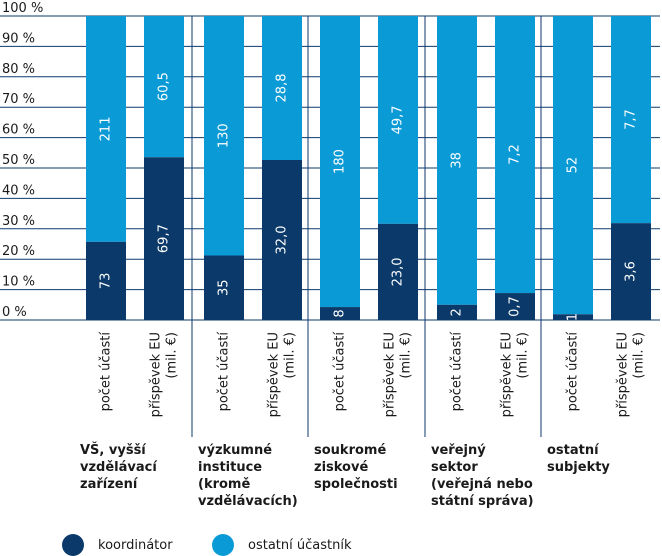 The image size is (662, 556). What do you see at coordinates (18, 38) in the screenshot?
I see `y-tick-label: 90 %` at bounding box center [18, 38].